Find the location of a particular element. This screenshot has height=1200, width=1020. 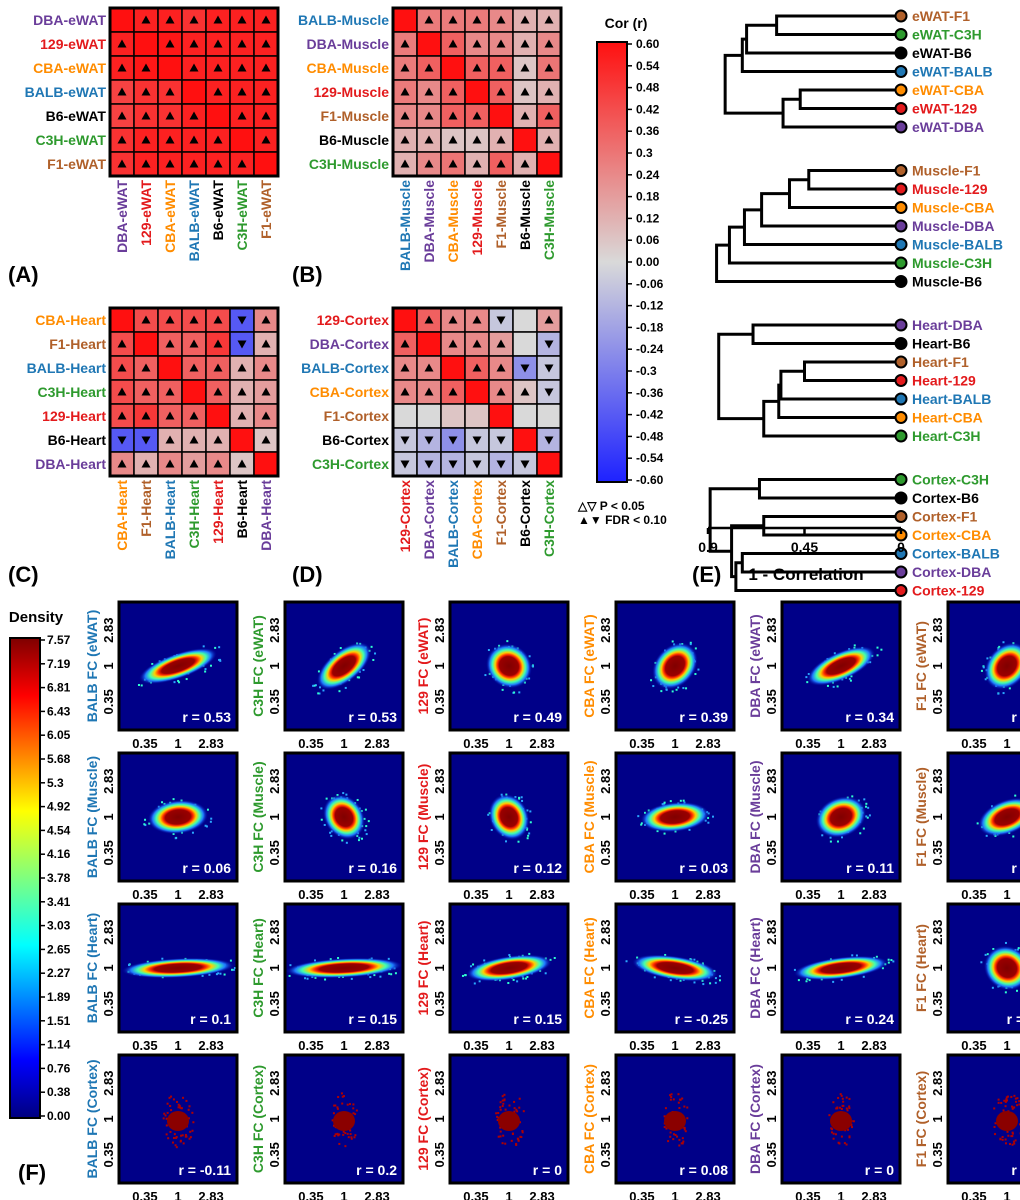

y-axis-title: BALB FC (Cortex) is located at coordinates (92, 1119).